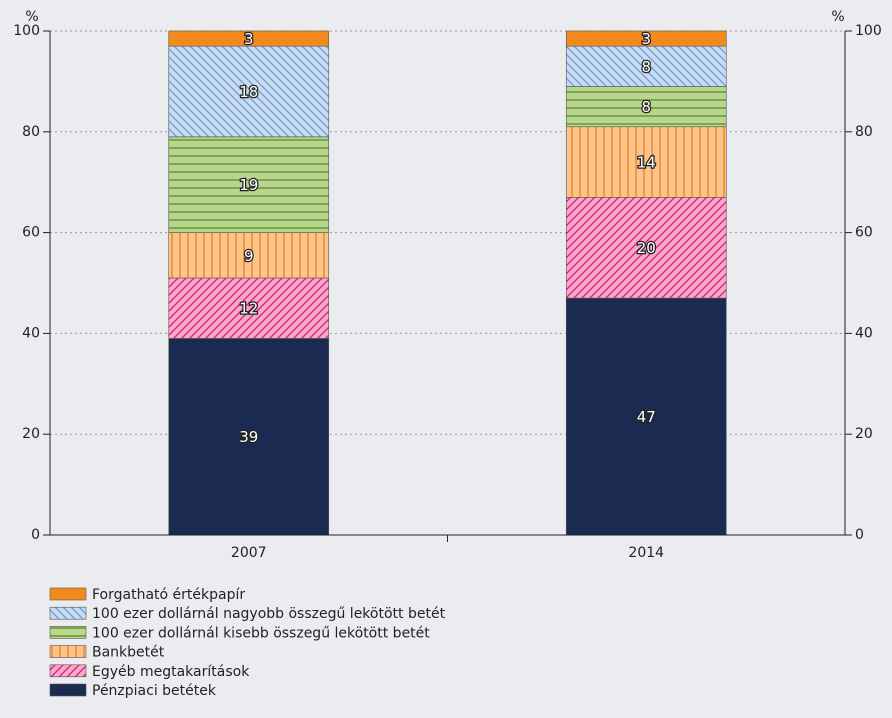 The image size is (892, 718). I want to click on legend-label: Pénzpiaci betétek, so click(154, 691).